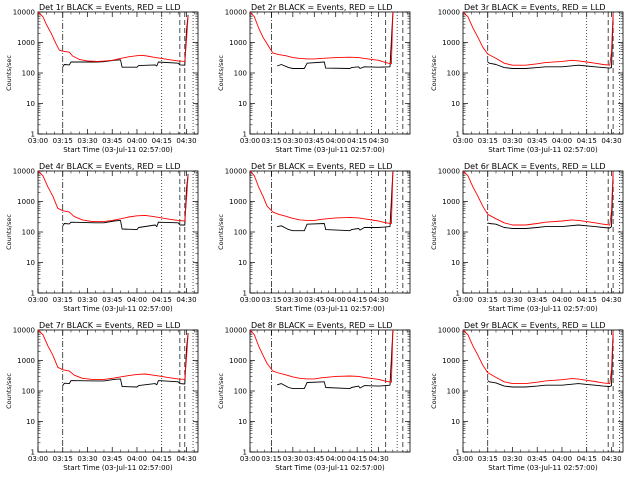 The height and width of the screenshot is (480, 640). I want to click on chart-1-y-tick-label: 10, so click(30, 104).